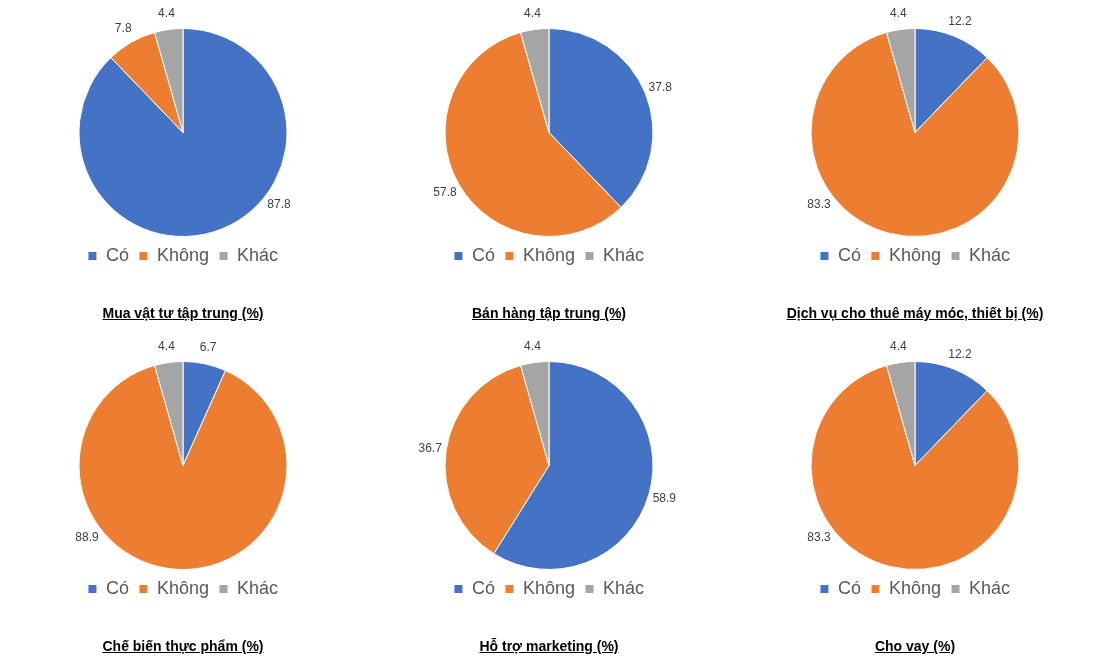 This screenshot has height=667, width=1099. I want to click on data-label: 7.8, so click(123, 27).